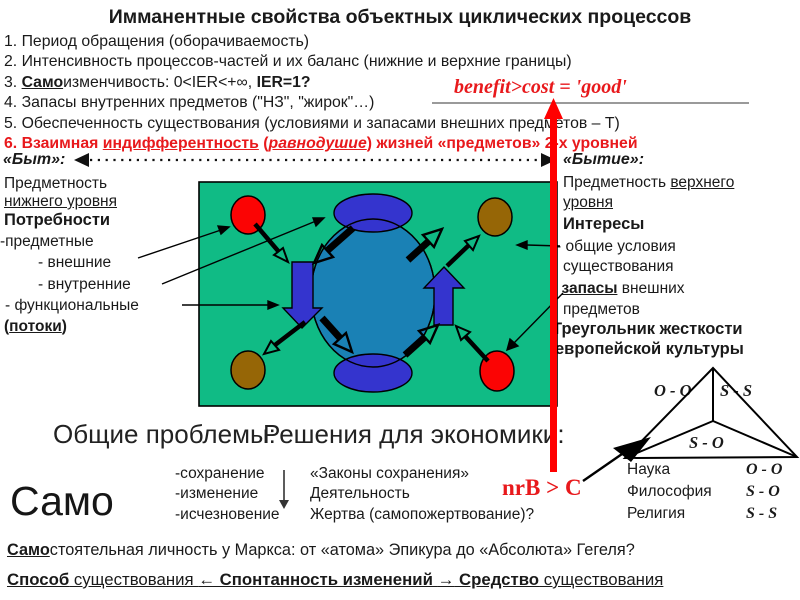 The image size is (800, 600). I want to click on right-panel-item-stocks-1: - запасы внешних, so click(618, 288).